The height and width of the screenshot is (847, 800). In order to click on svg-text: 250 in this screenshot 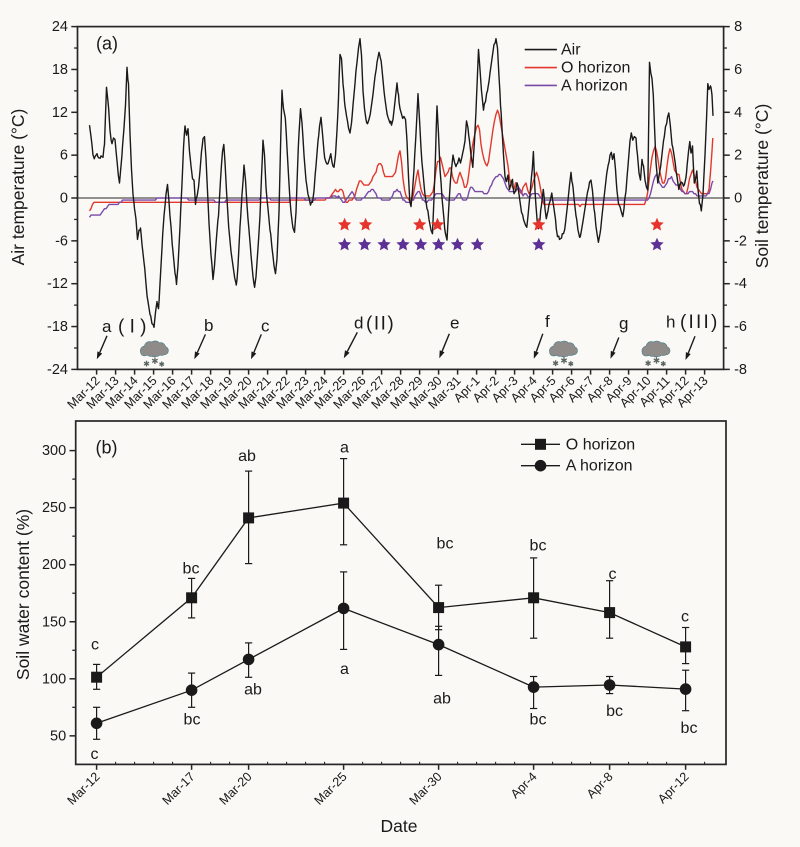, I will do `click(54, 508)`.